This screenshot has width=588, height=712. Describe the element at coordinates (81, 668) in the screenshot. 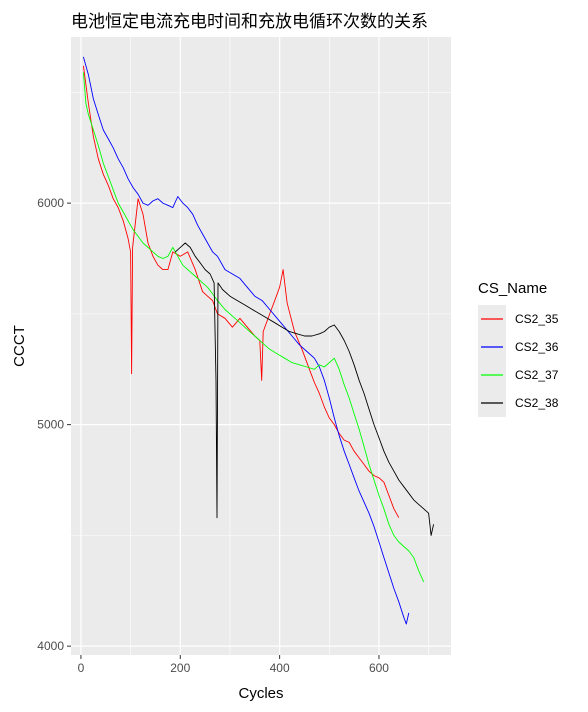

I see `x-tick-label: 0` at that location.